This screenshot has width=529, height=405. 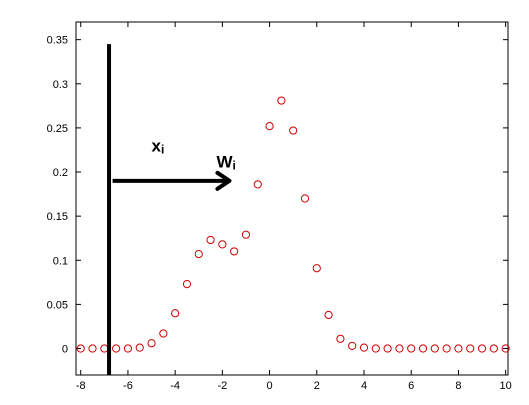 I want to click on wi-label-base: W, so click(x=224, y=162).